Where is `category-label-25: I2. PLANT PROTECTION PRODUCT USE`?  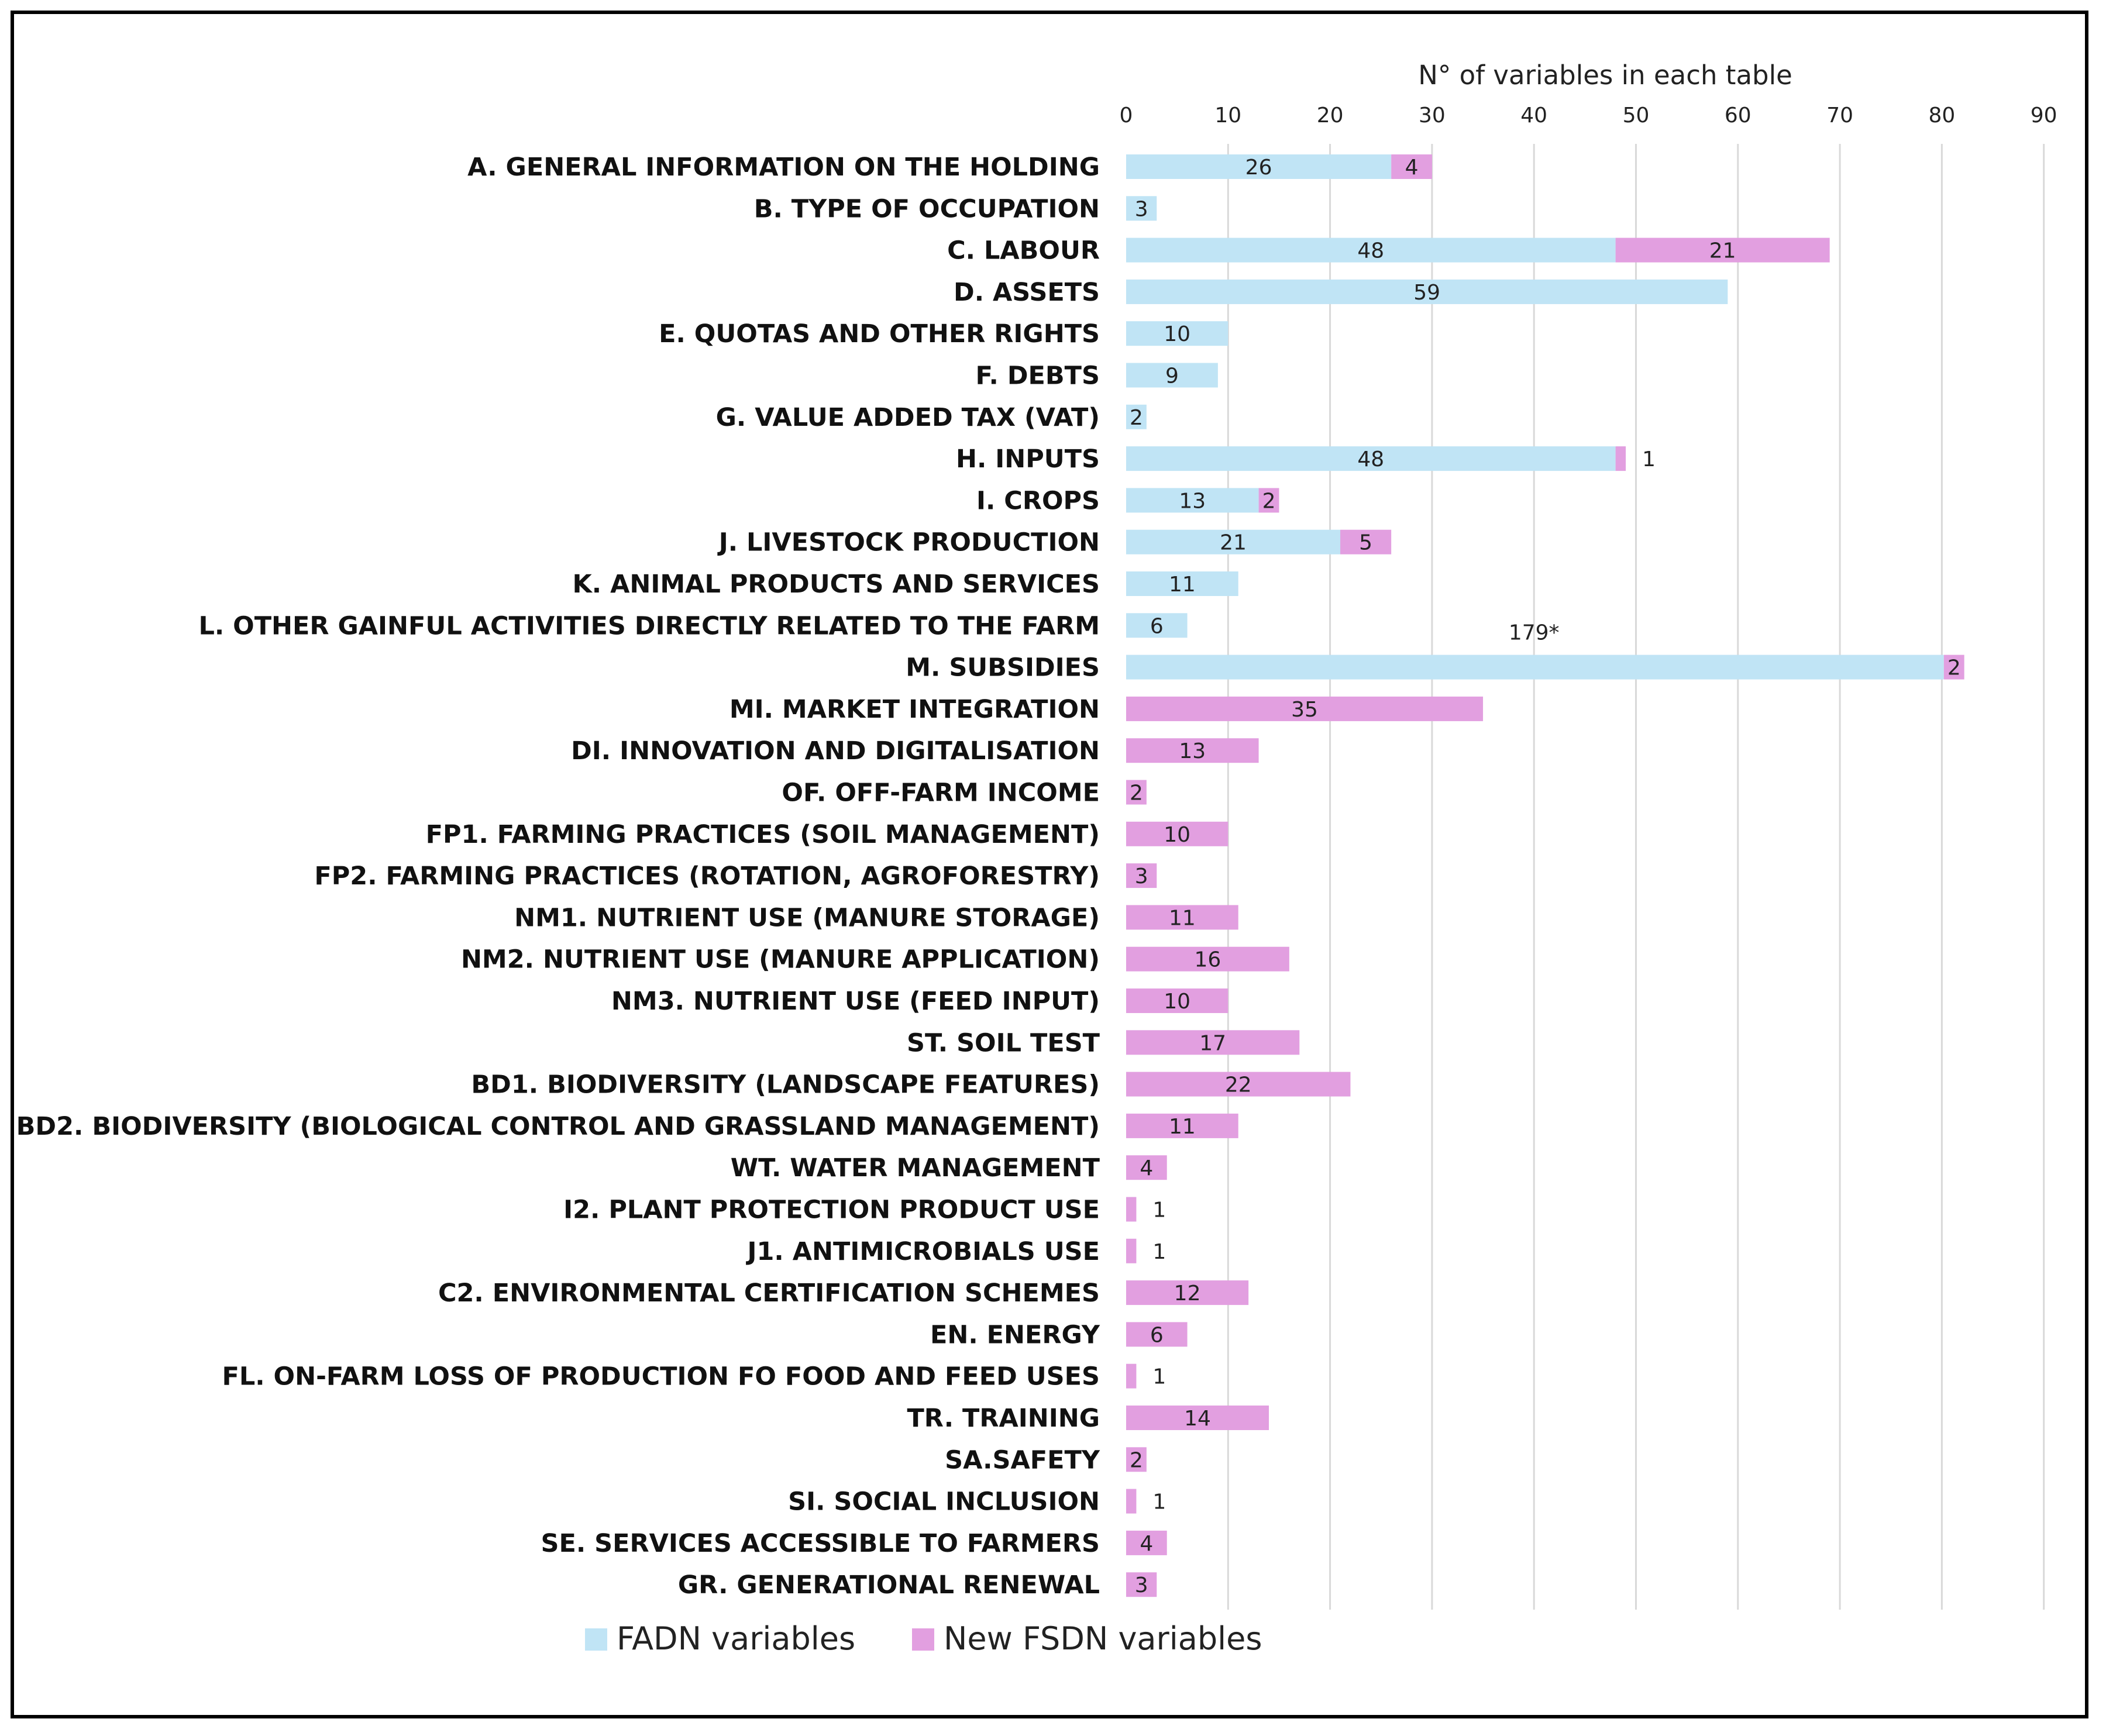
category-label-25: I2. PLANT PROTECTION PRODUCT USE is located at coordinates (831, 1210).